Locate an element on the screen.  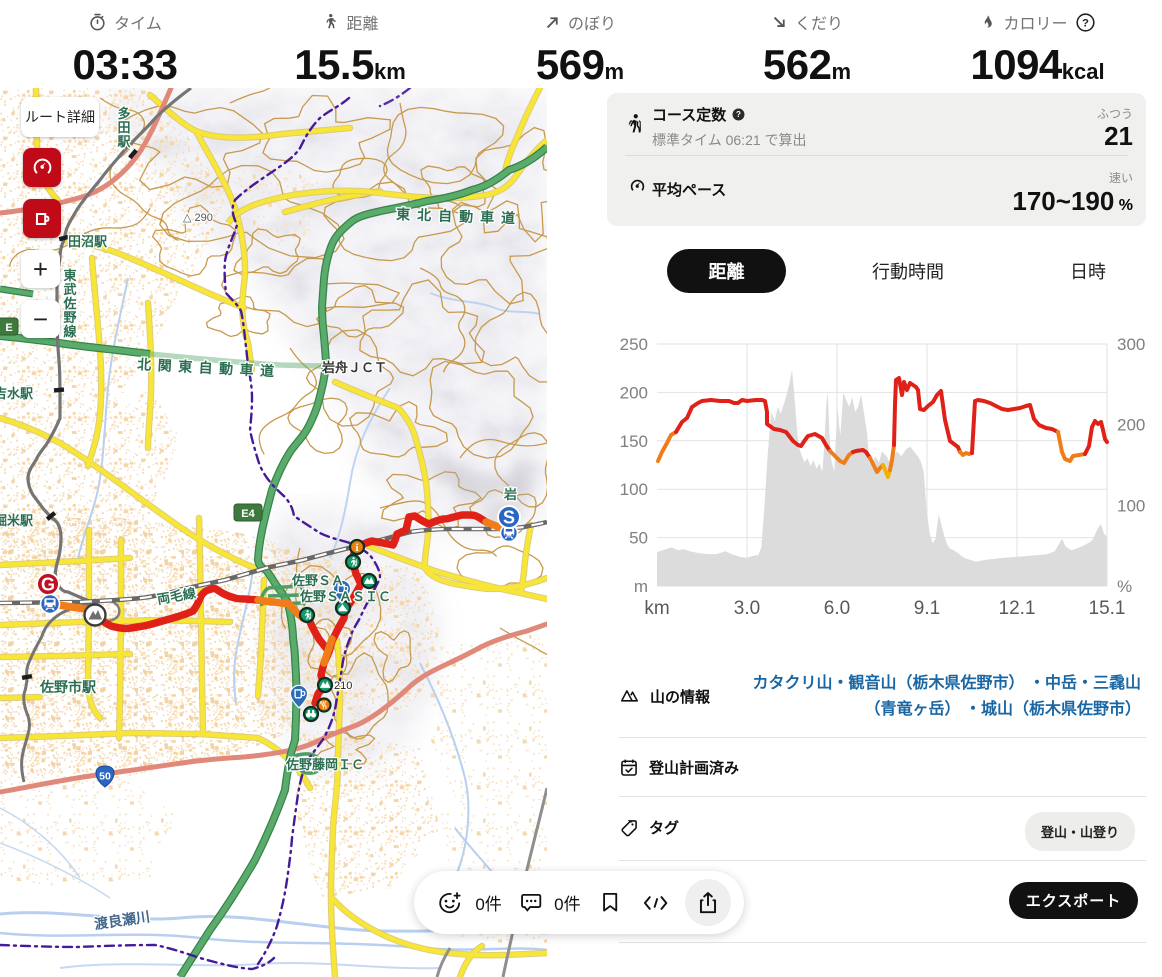
svg-text: 9.1 is located at coordinates (927, 608).